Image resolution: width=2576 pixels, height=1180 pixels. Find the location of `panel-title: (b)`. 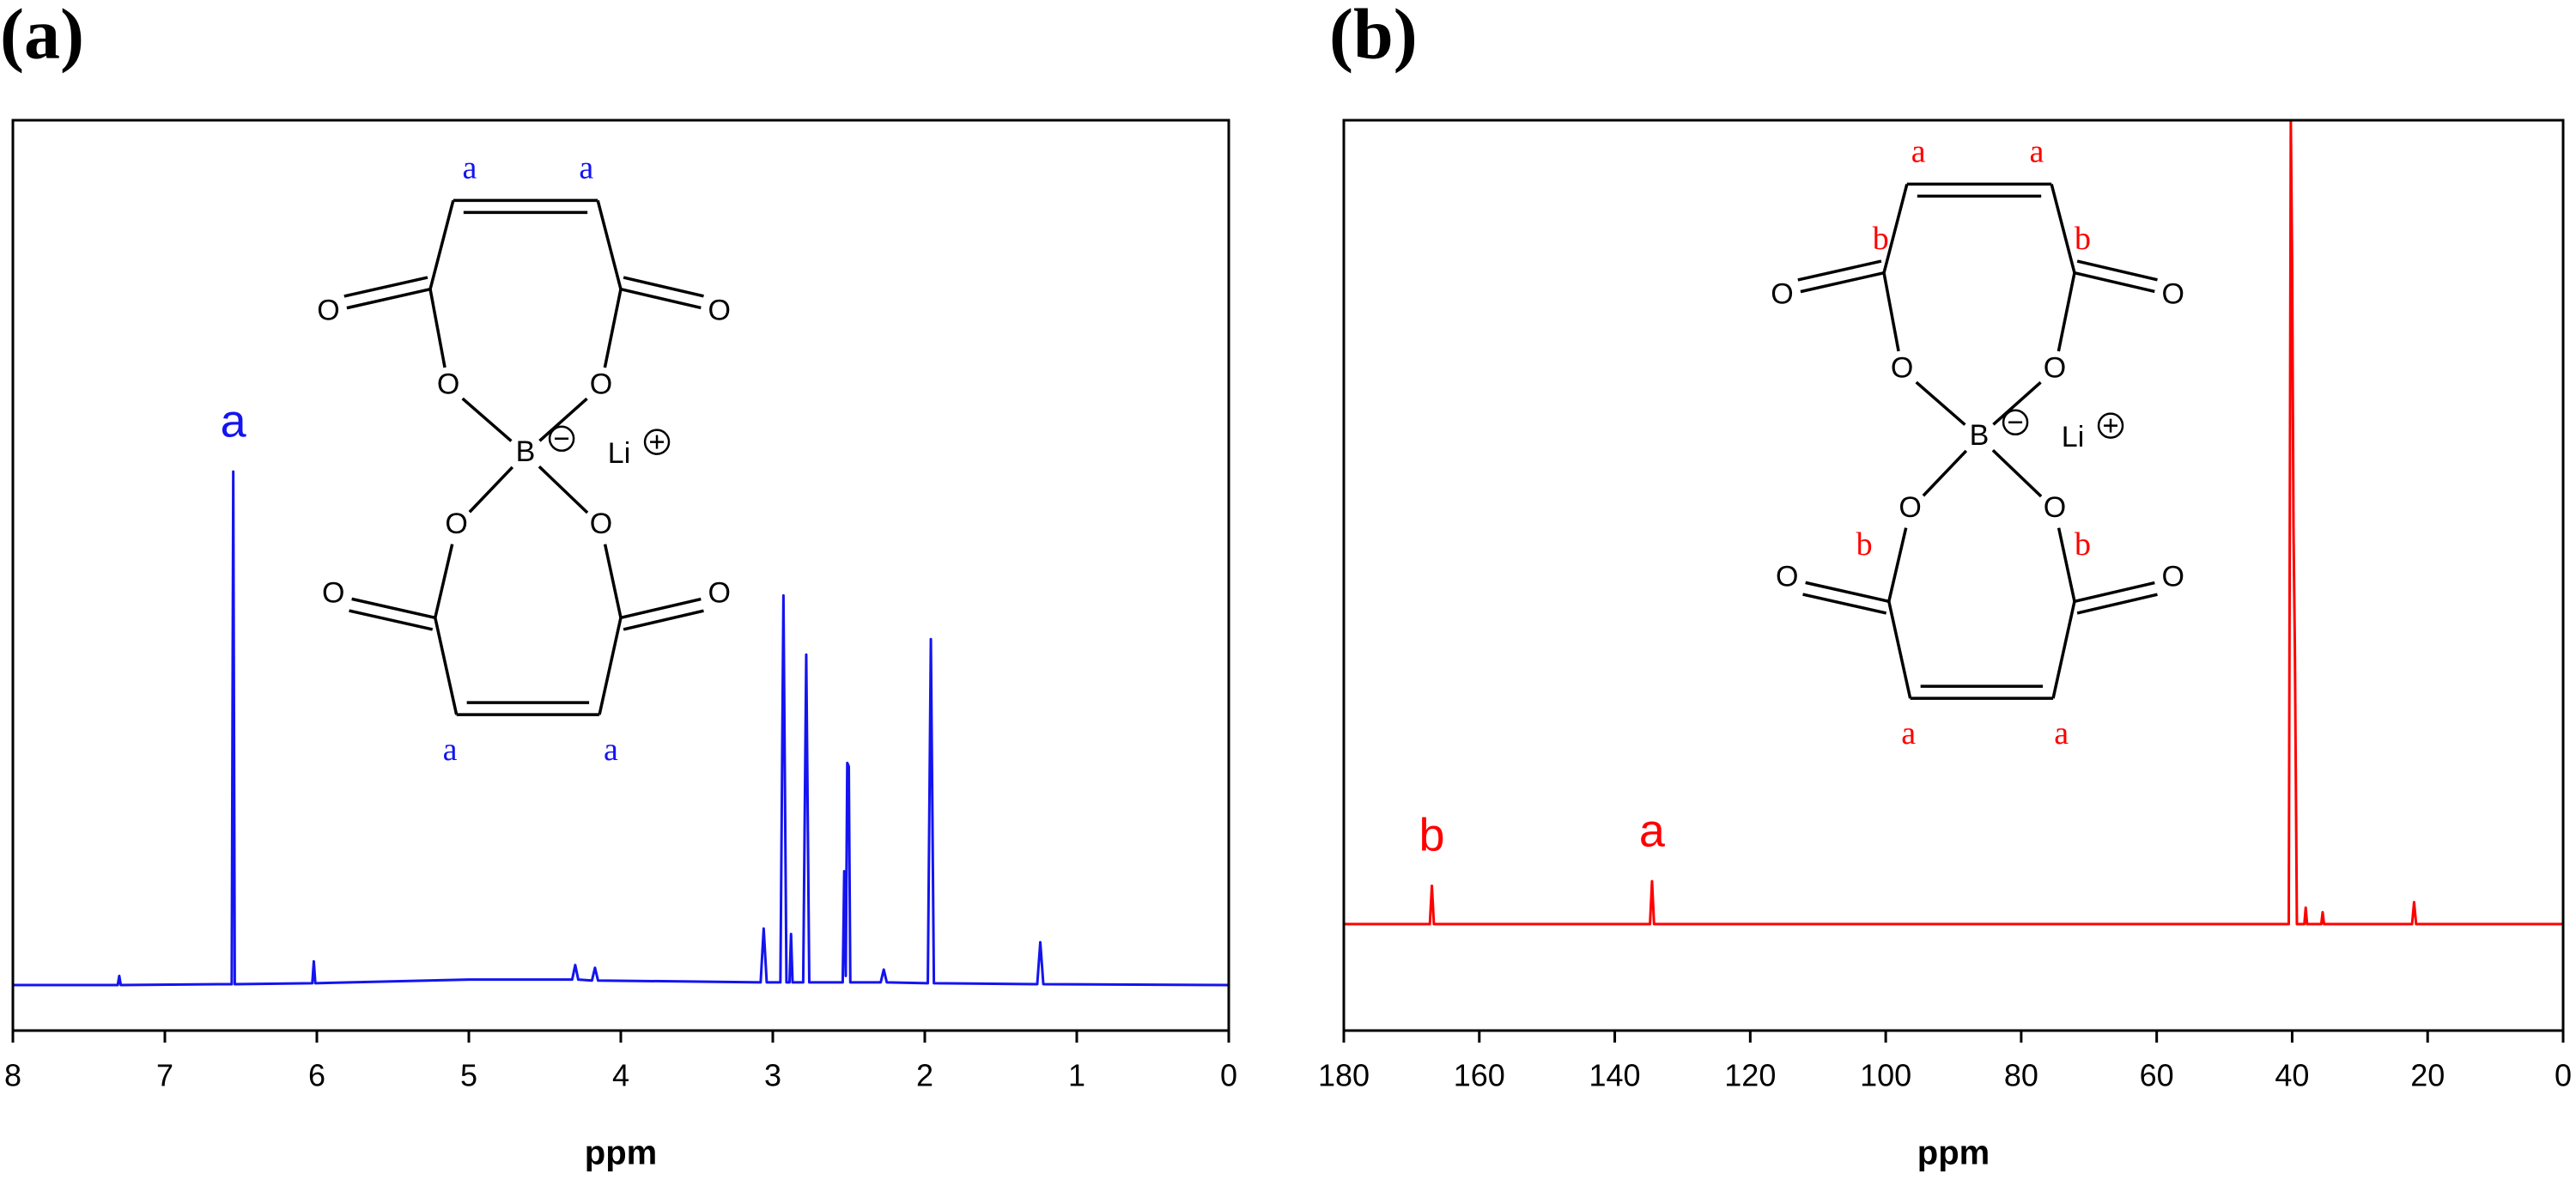

panel-title: (b) is located at coordinates (1374, 37).